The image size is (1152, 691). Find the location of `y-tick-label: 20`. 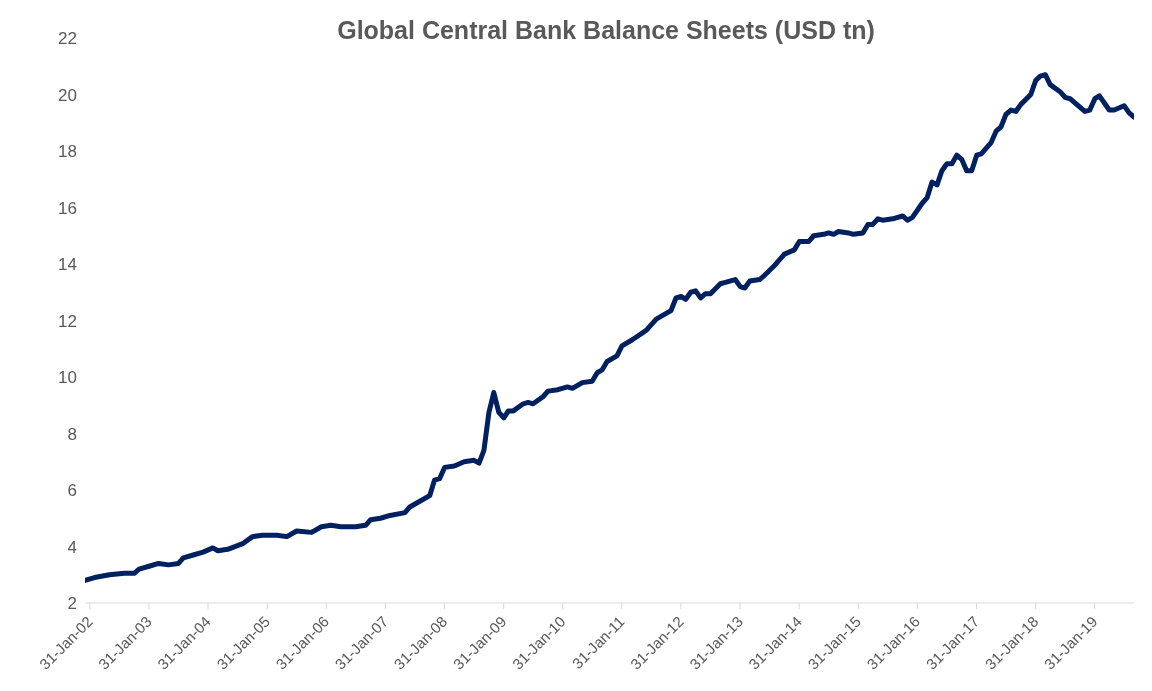

y-tick-label: 20 is located at coordinates (67, 95).